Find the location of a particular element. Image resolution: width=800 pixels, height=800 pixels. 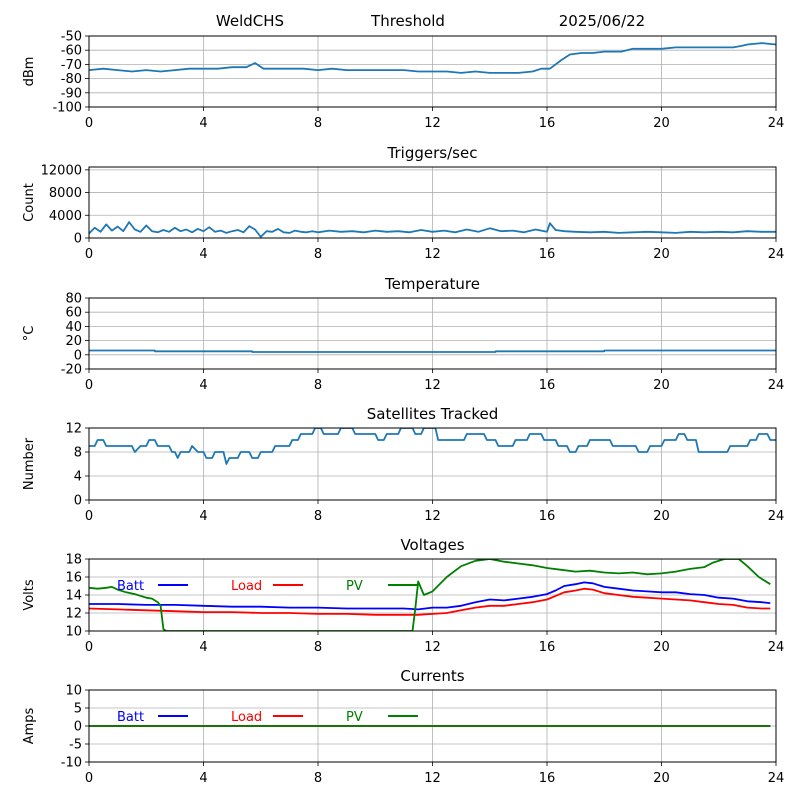

panel-title: Triggers/sec is located at coordinates (432, 153).